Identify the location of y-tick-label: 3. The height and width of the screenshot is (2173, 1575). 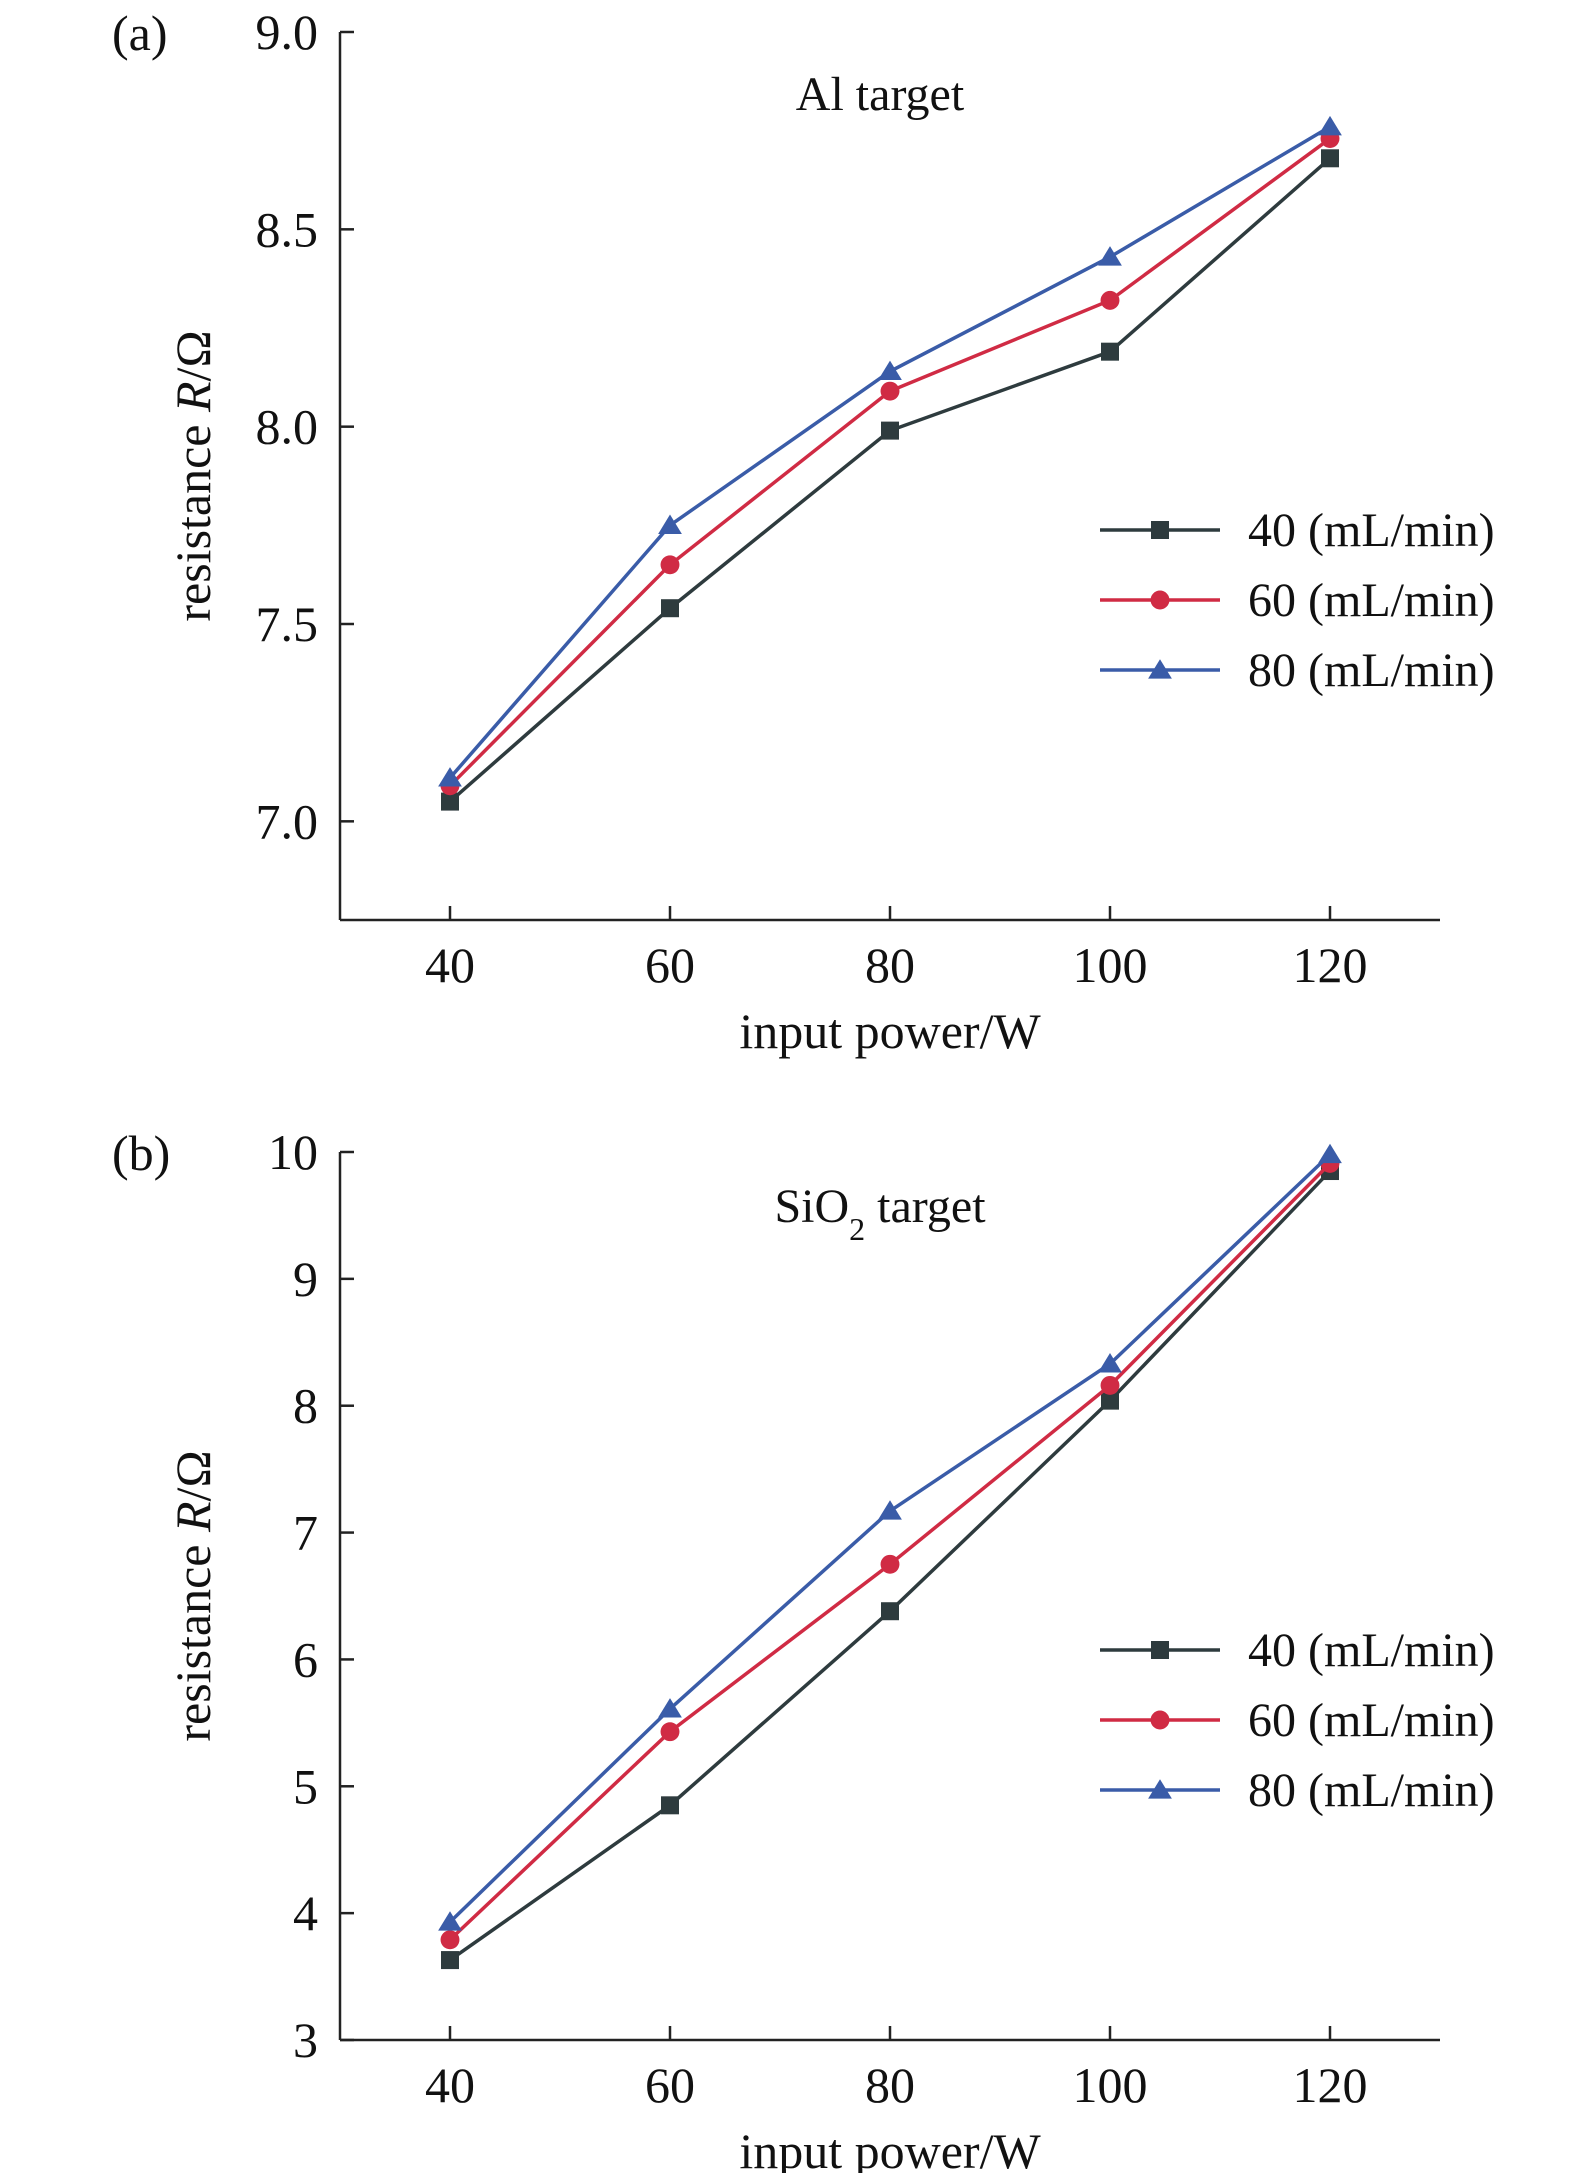
(305, 2040).